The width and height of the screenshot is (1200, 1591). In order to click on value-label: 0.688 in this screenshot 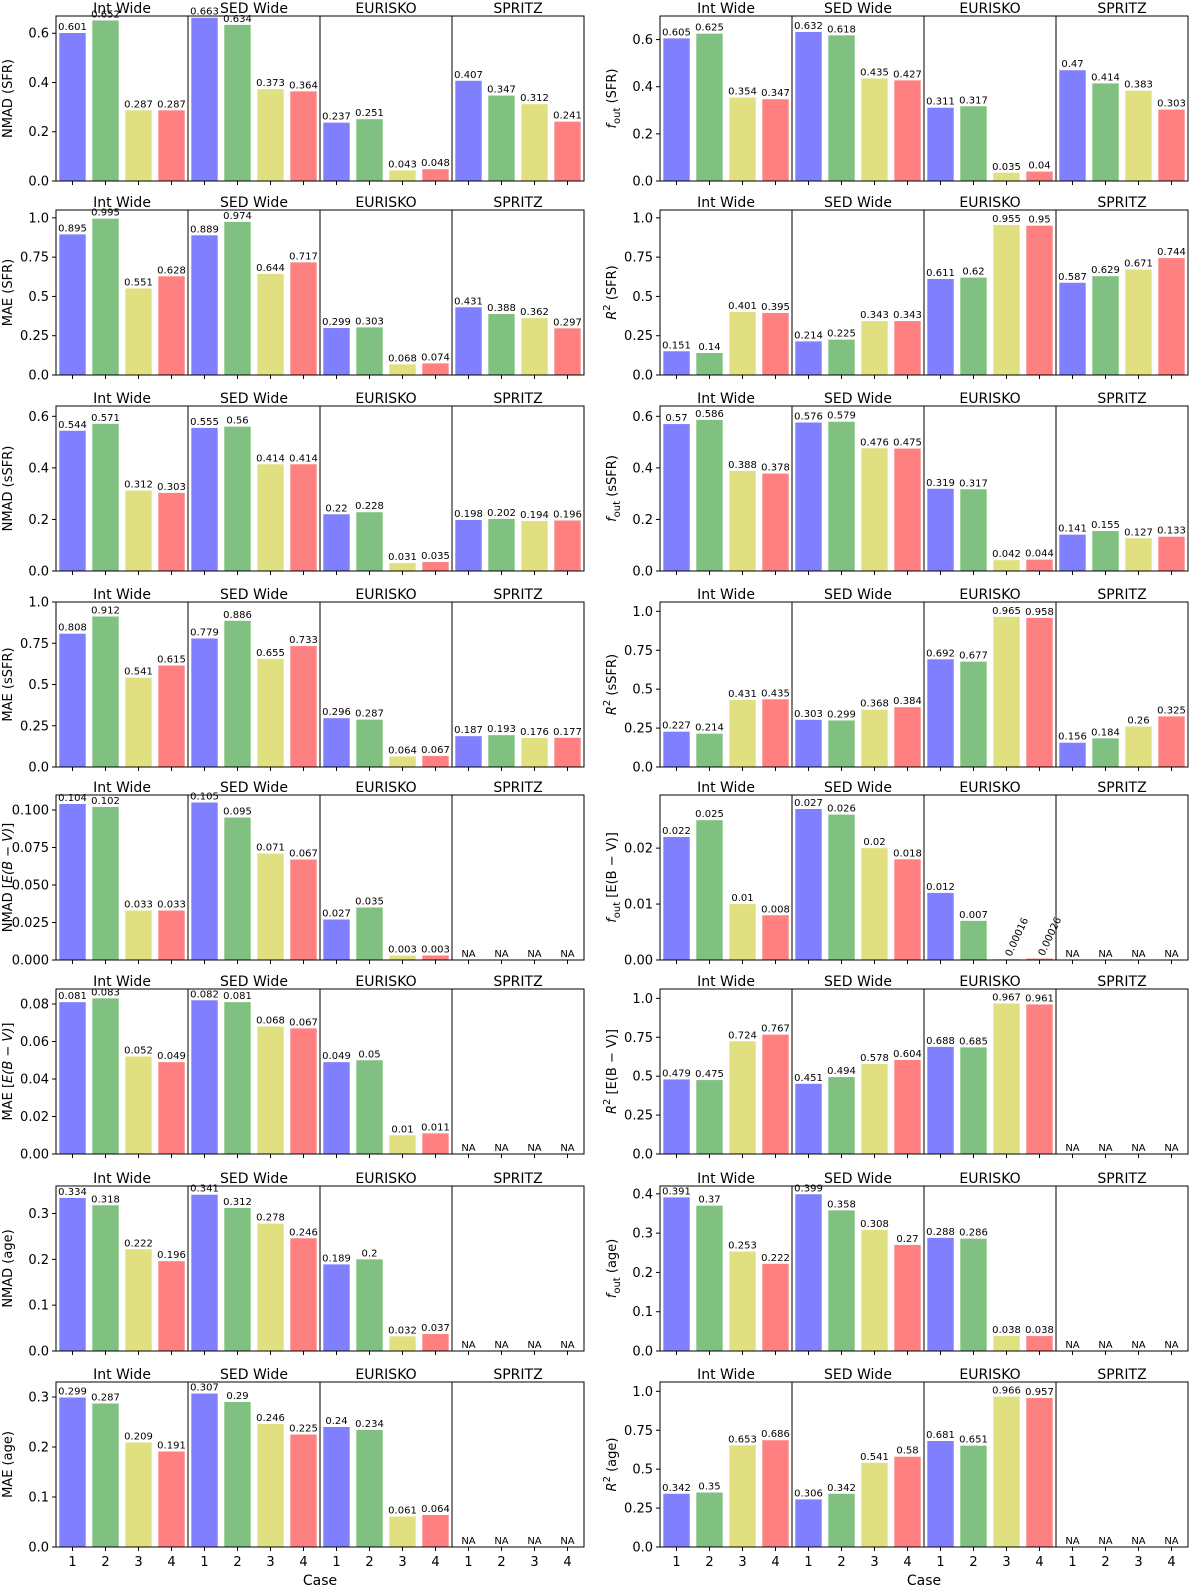, I will do `click(940, 1041)`.